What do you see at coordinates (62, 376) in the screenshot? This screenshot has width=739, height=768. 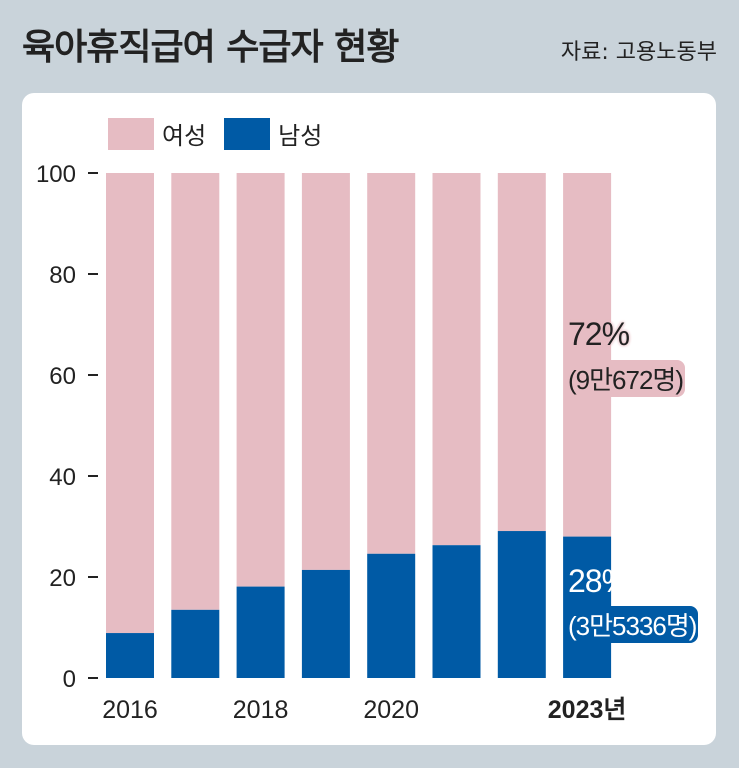 I see `y-tick-label: 60` at bounding box center [62, 376].